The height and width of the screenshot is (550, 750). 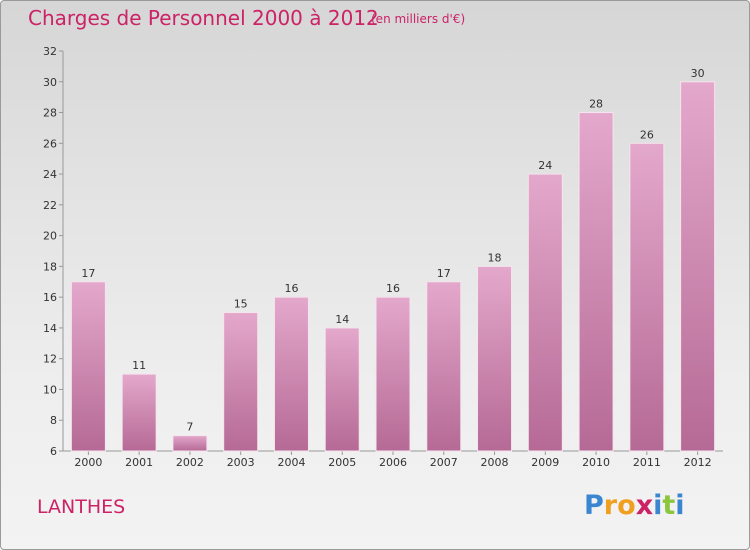 What do you see at coordinates (647, 462) in the screenshot?
I see `x-tick-label: 2011` at bounding box center [647, 462].